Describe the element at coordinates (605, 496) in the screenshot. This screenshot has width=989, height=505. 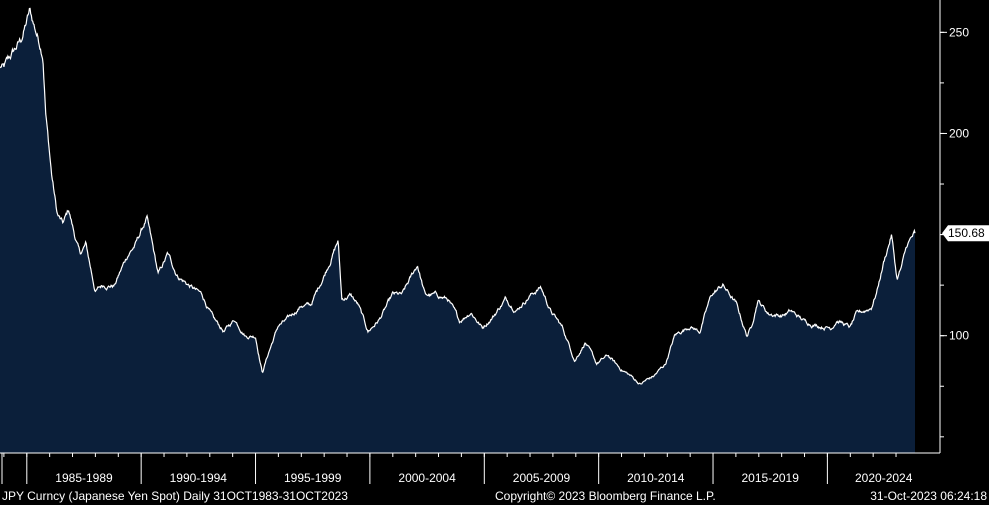
I see `footer-copyright: Copyright© 2023 Bloomberg Finance L.P.` at that location.